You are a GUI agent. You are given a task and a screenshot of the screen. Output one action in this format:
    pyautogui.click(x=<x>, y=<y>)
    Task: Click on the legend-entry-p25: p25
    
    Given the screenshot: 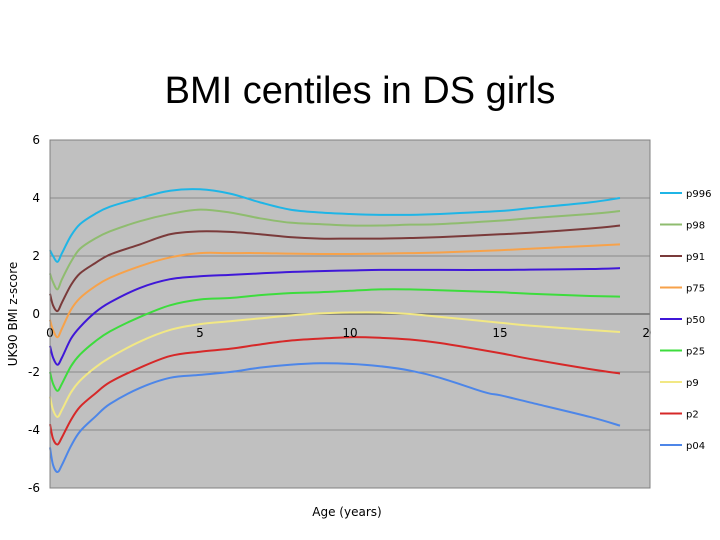 What is the action you would take?
    pyautogui.click(x=682, y=352)
    